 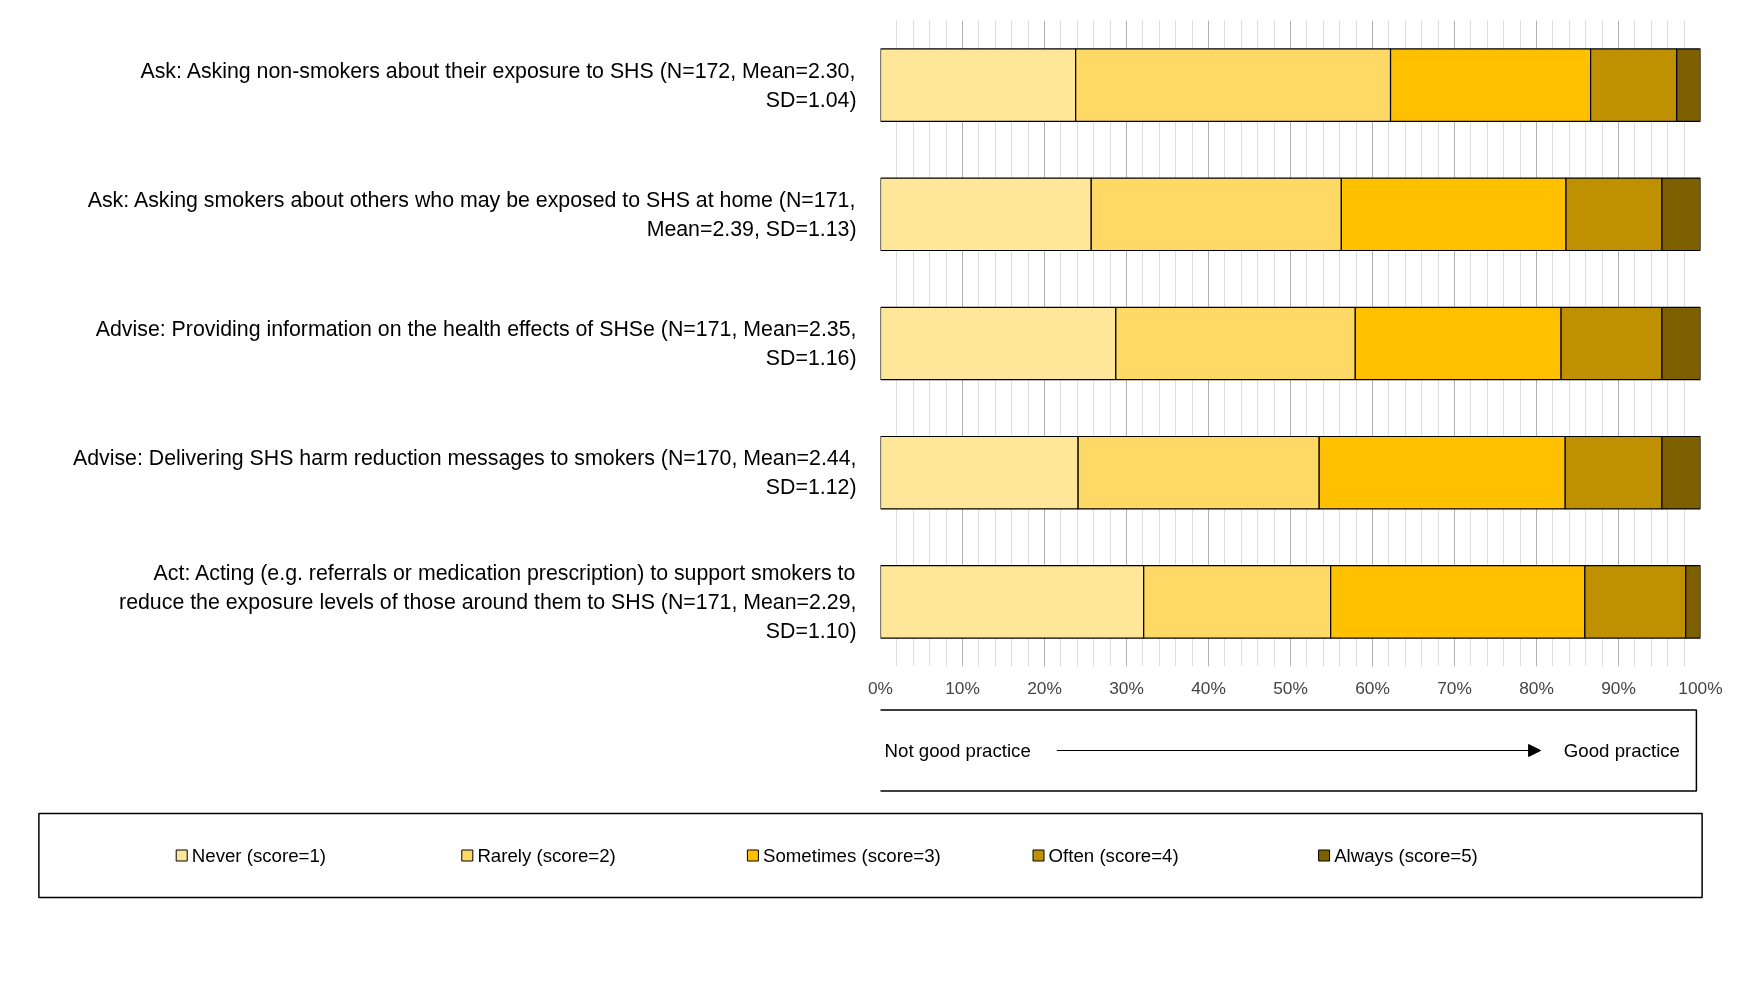 I want to click on x-tick-label: 100%, so click(x=1700, y=687).